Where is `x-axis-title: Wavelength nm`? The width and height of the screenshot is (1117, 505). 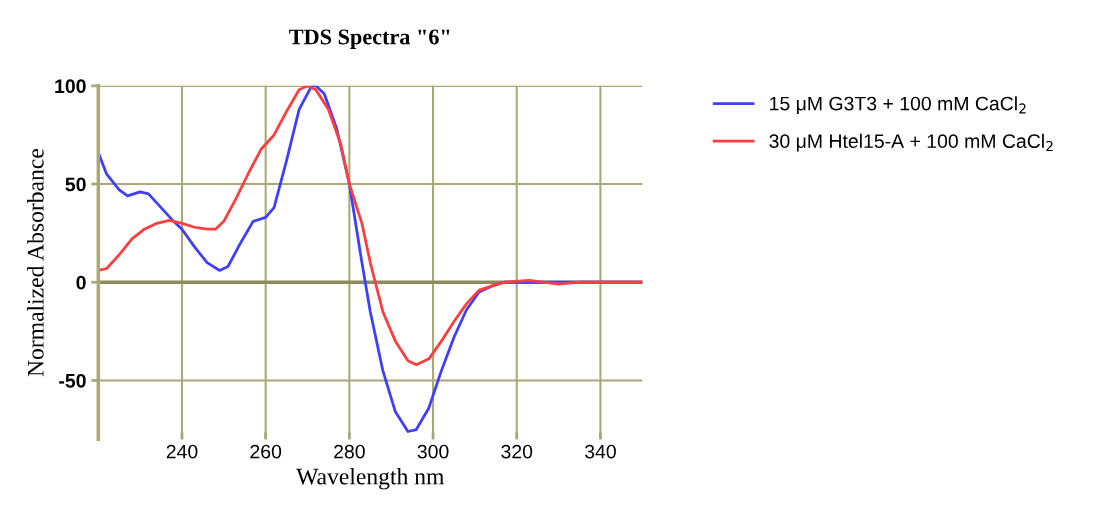 x-axis-title: Wavelength nm is located at coordinates (370, 478).